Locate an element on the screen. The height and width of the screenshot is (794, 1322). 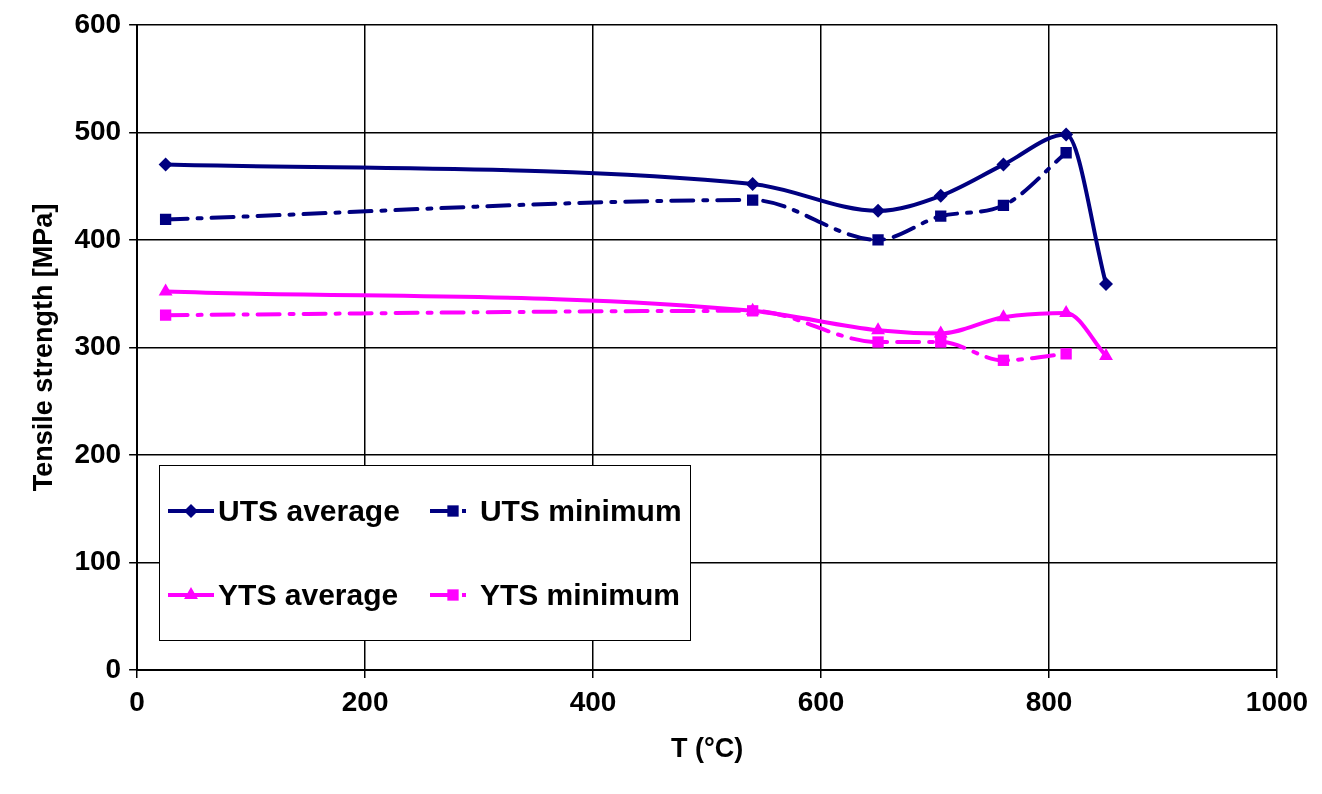
y-tick-label: 300 is located at coordinates (98, 346).